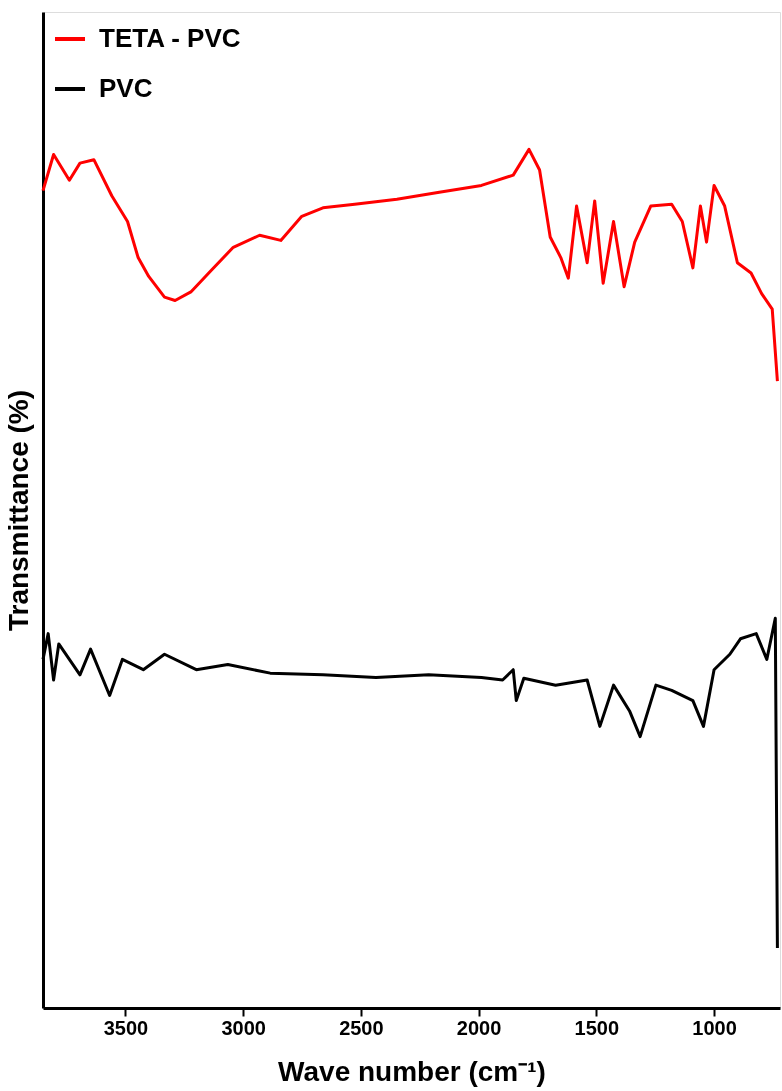 This screenshot has height=1091, width=782. Describe the element at coordinates (714, 1027) in the screenshot. I see `x-tick-label: 1000` at that location.